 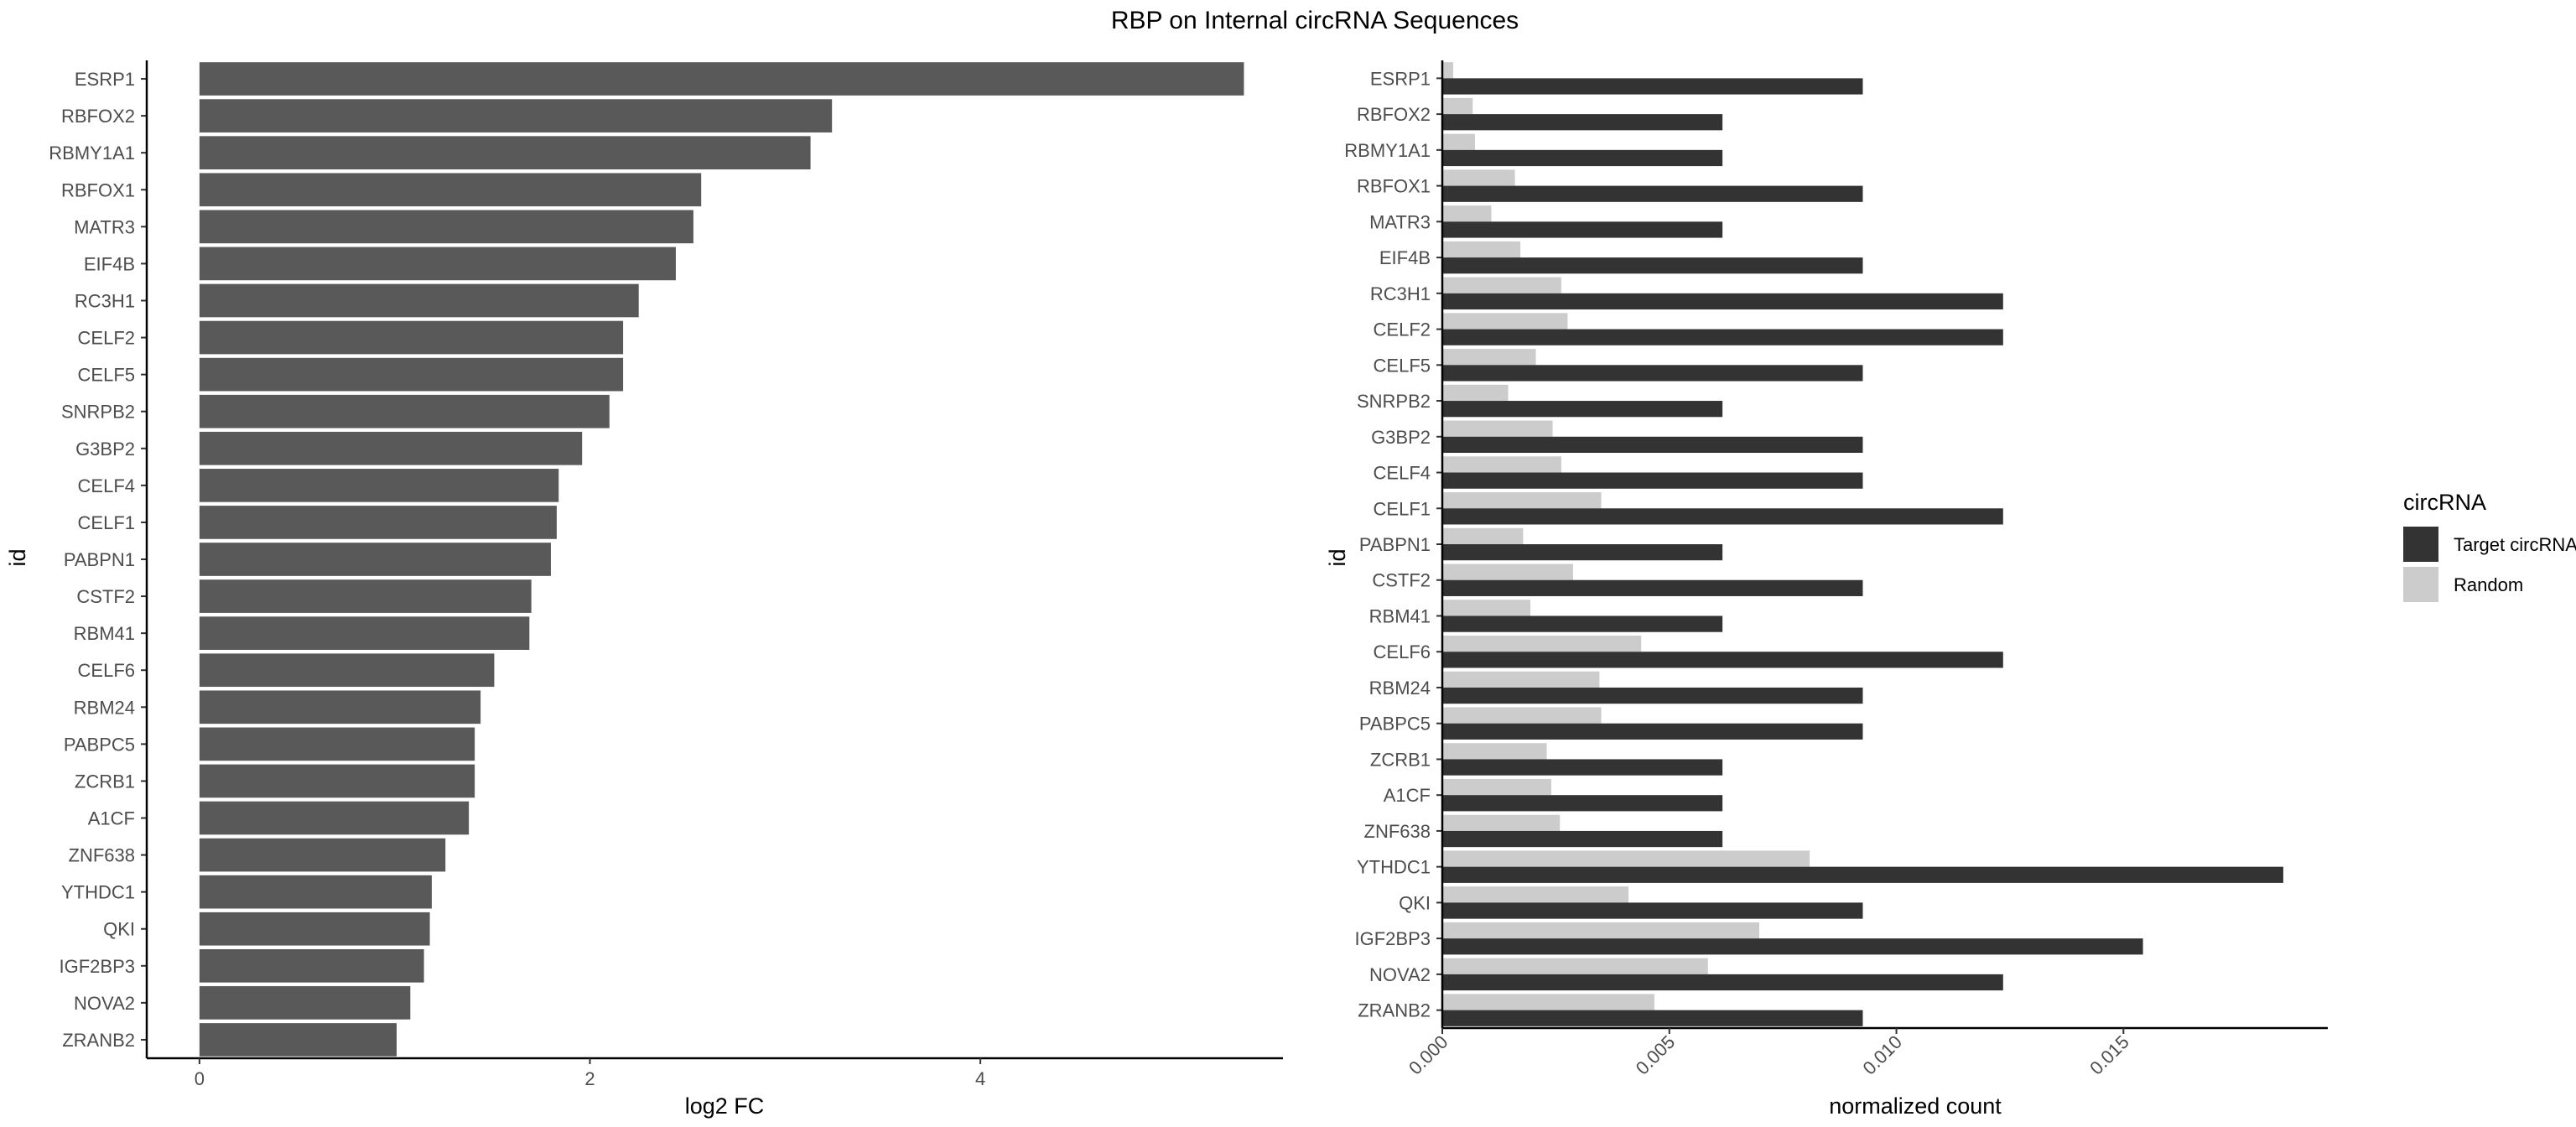 What do you see at coordinates (1722, 660) in the screenshot?
I see `bar-target-celf6` at bounding box center [1722, 660].